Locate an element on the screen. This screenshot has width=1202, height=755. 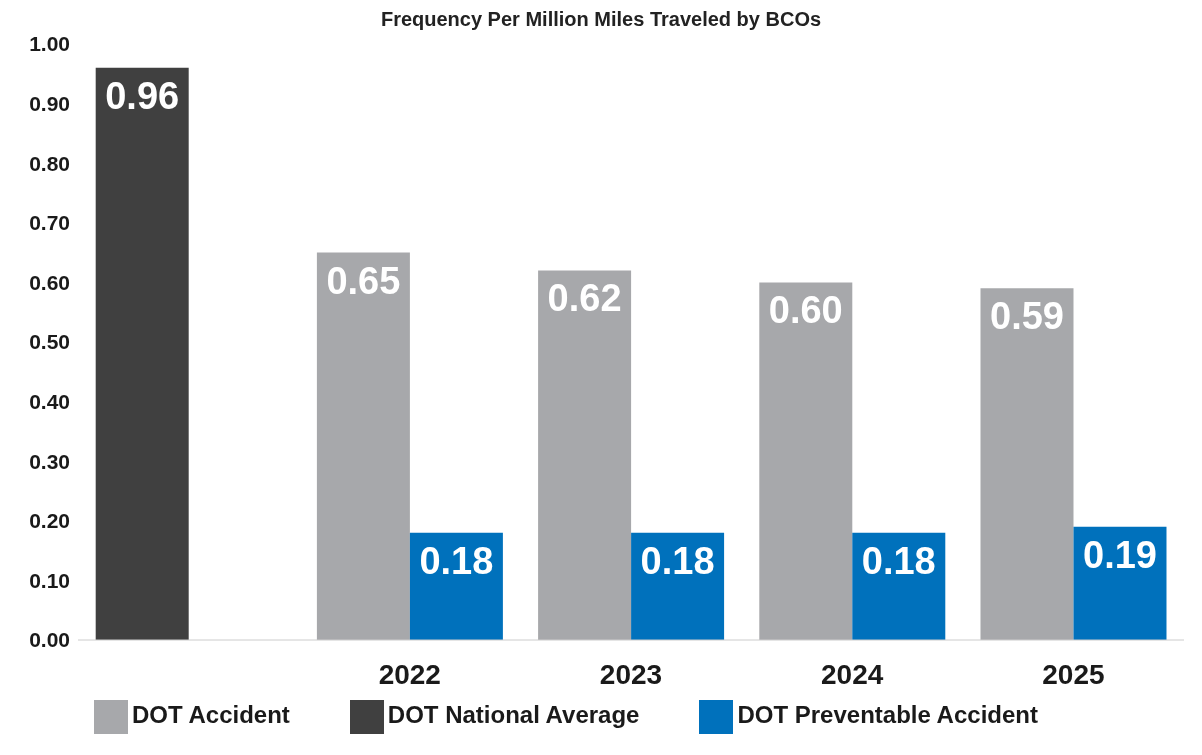
y-tick-label: 0.00 is located at coordinates (49, 640).